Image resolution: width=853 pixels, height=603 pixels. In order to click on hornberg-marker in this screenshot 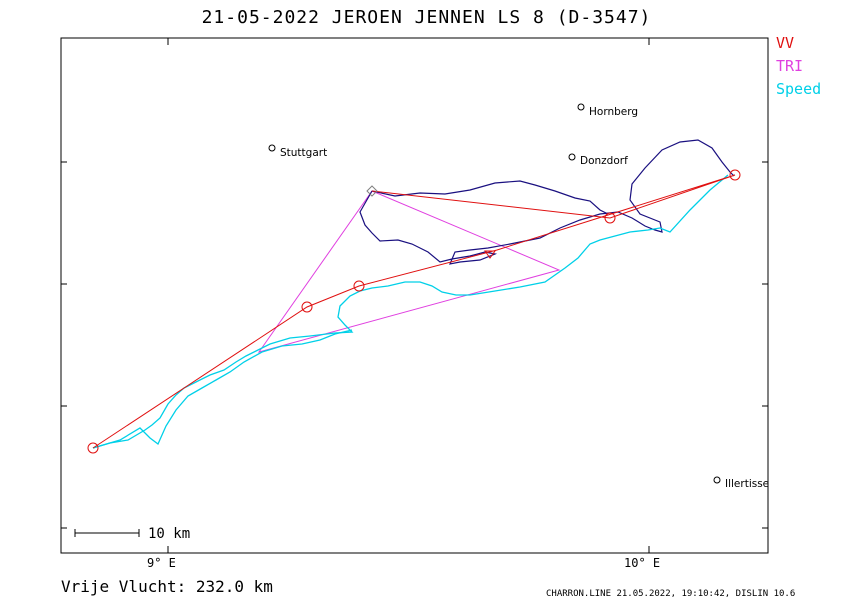, I will do `click(581, 107)`.